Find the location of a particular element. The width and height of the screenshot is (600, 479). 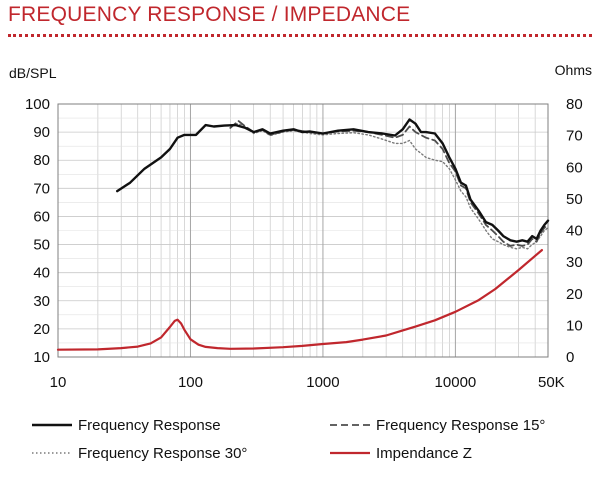

x-axis-ticks: 10 100 1000 10000 50K is located at coordinates (307, 382).